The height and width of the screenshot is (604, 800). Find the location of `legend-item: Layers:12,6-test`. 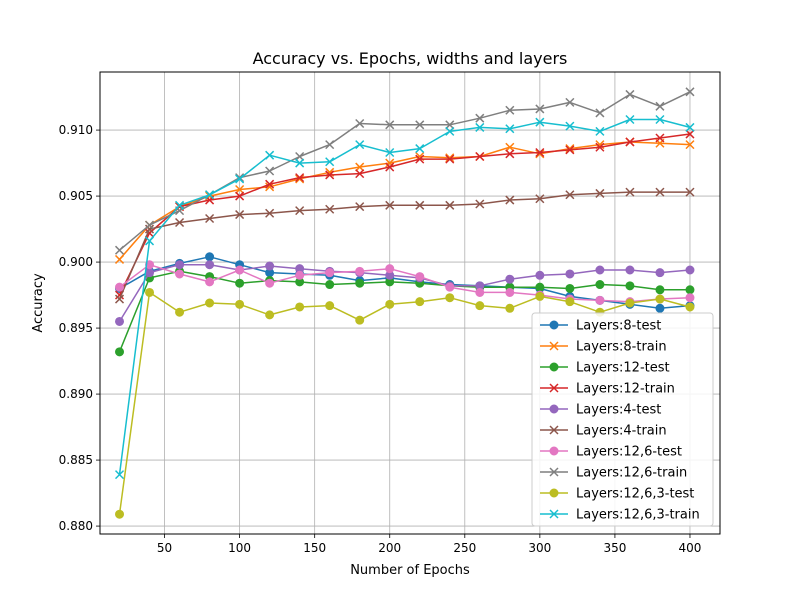

legend-item: Layers:12,6-test is located at coordinates (611, 452).